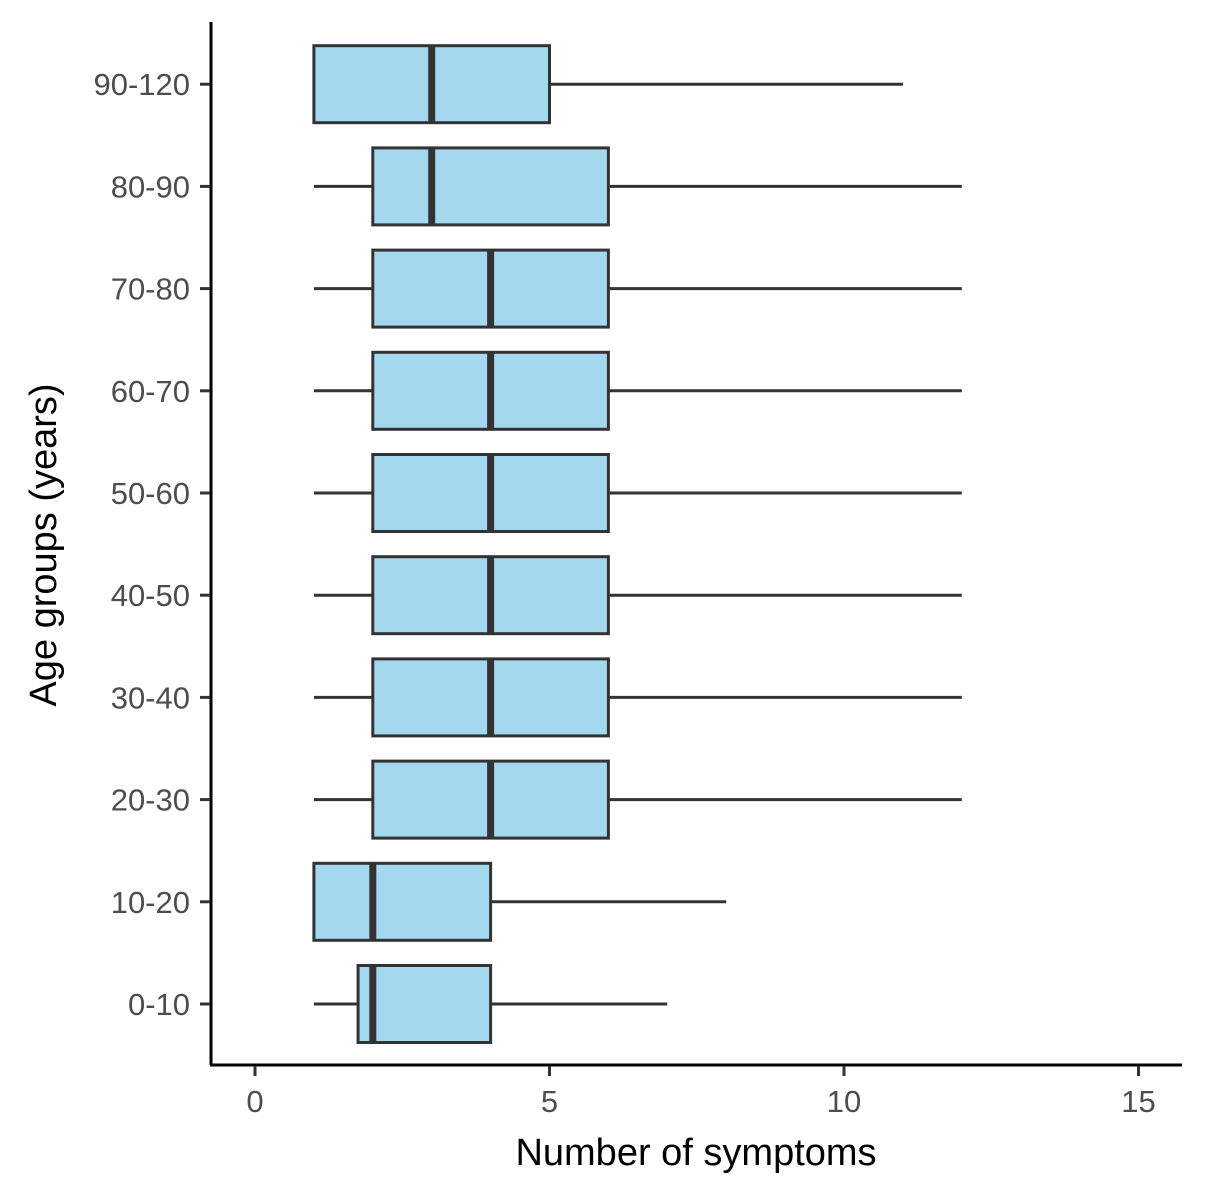 This screenshot has height=1200, width=1206. Describe the element at coordinates (695, 1153) in the screenshot. I see `x-axis-title: Number of symptoms` at that location.